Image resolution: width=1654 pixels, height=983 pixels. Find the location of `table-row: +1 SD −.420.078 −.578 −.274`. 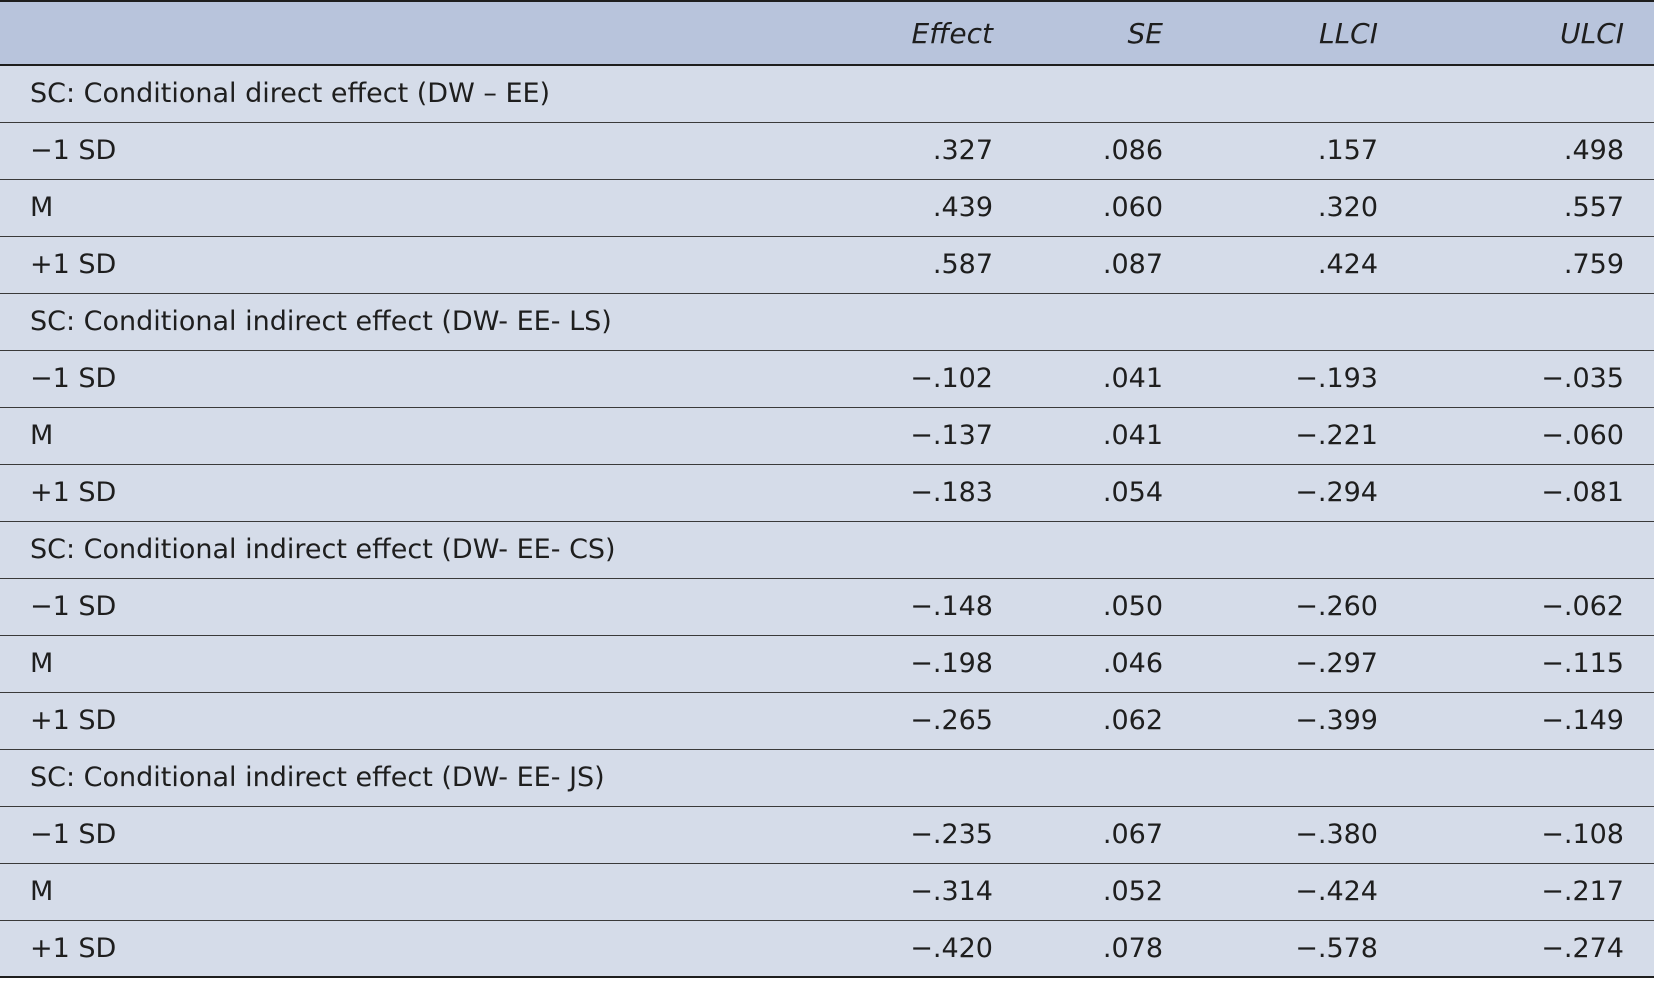

table-row: +1 SD −.420.078 −.578 −.274 is located at coordinates (827, 949).